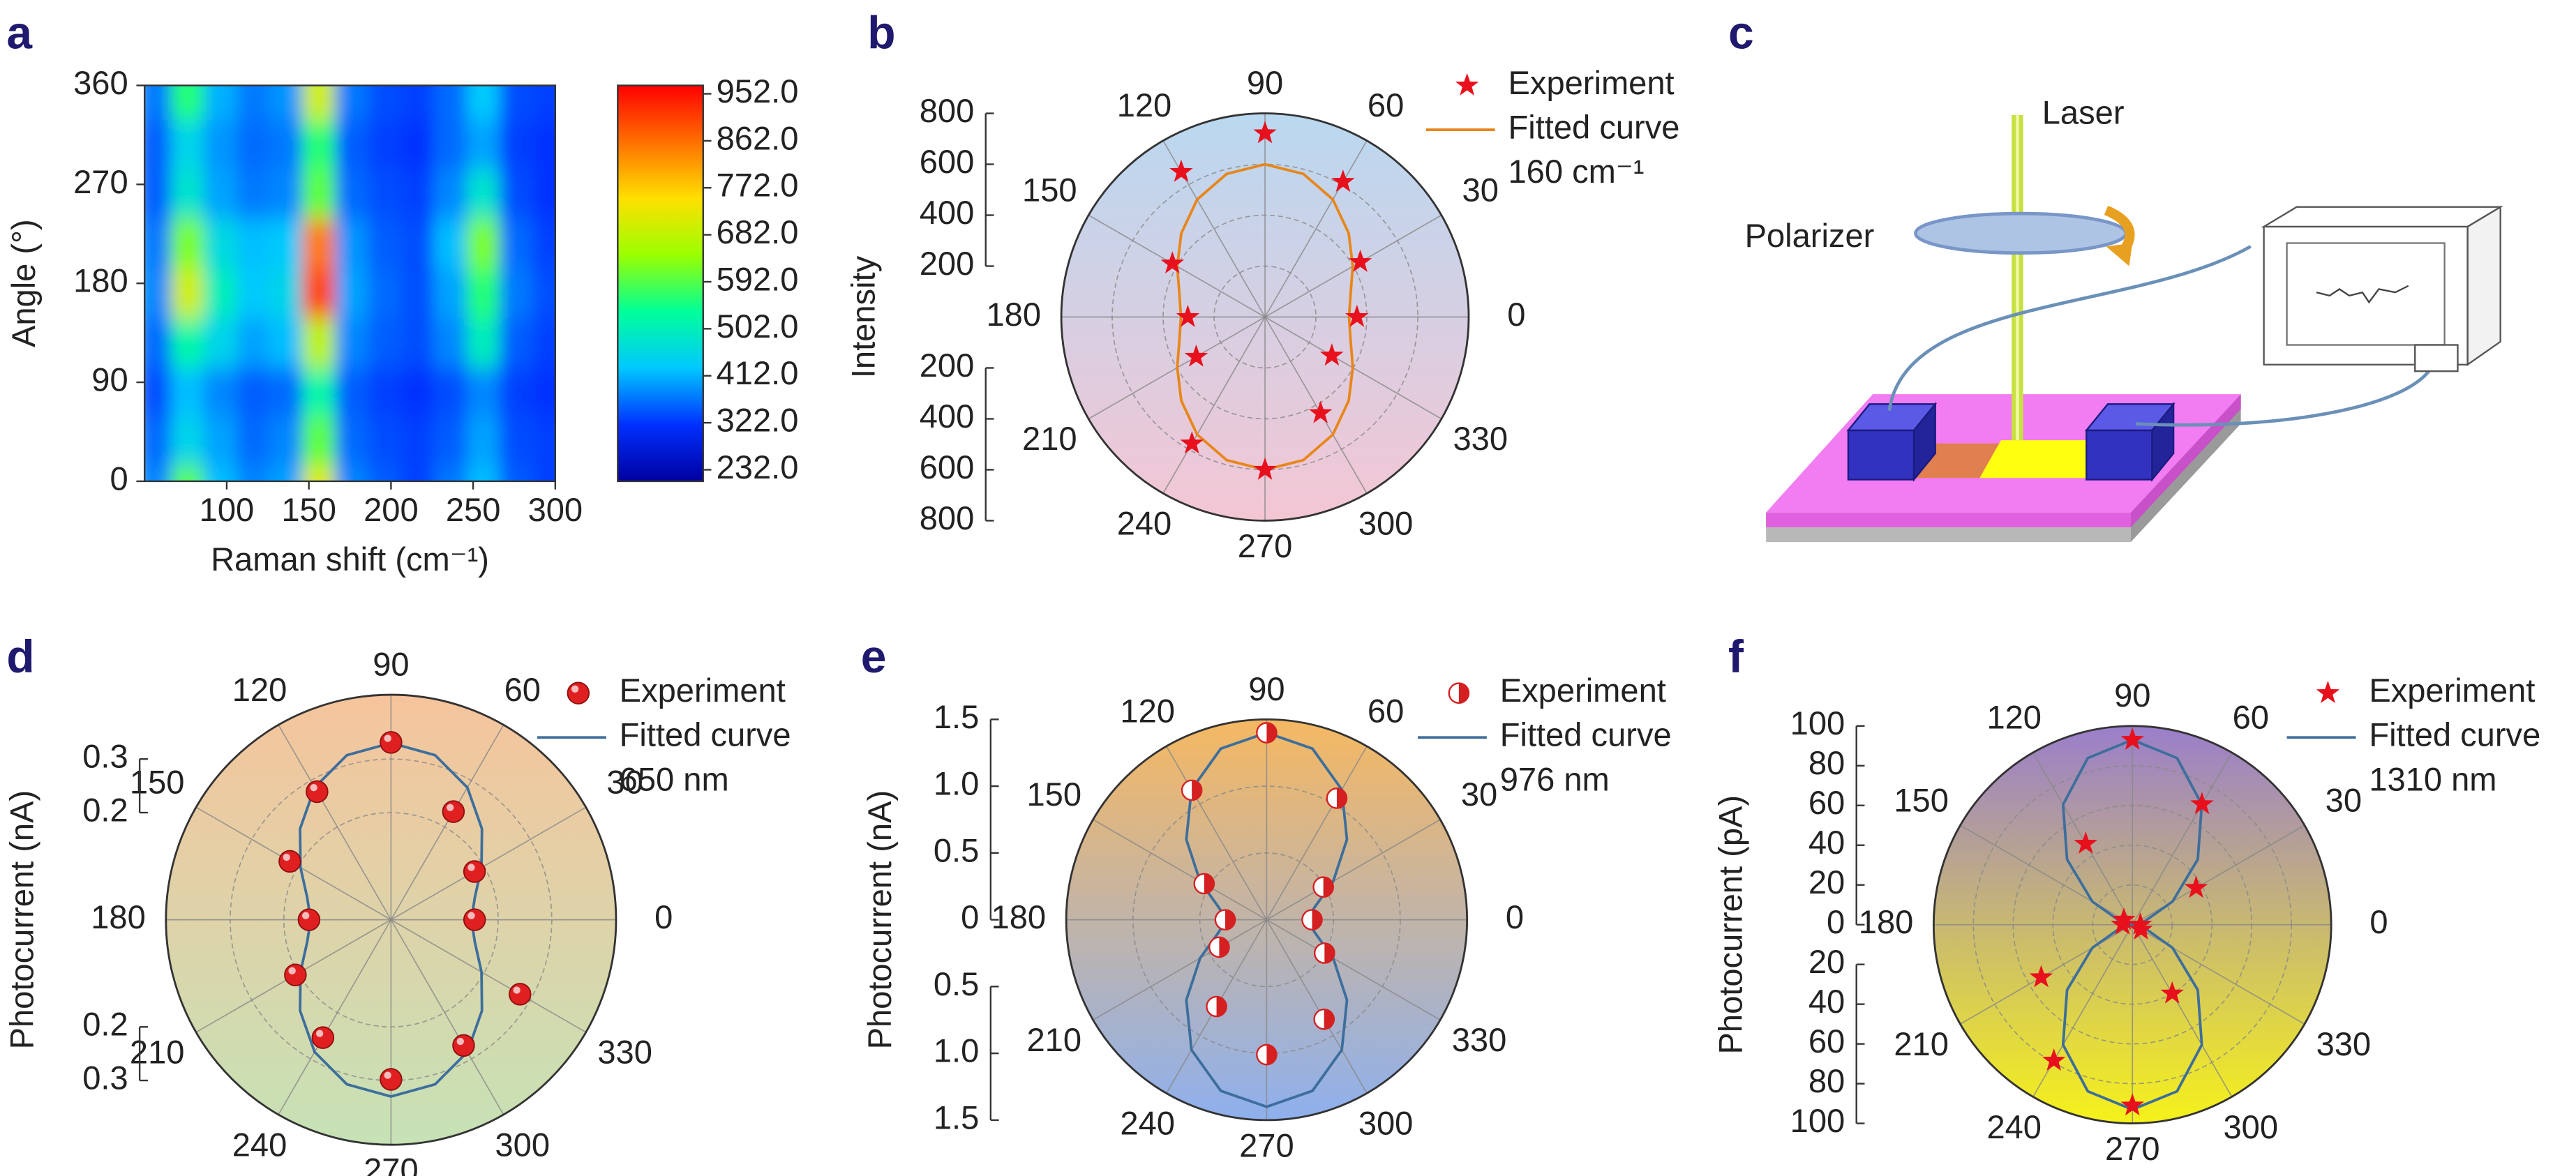  I want to click on flake, so click(2045, 459).